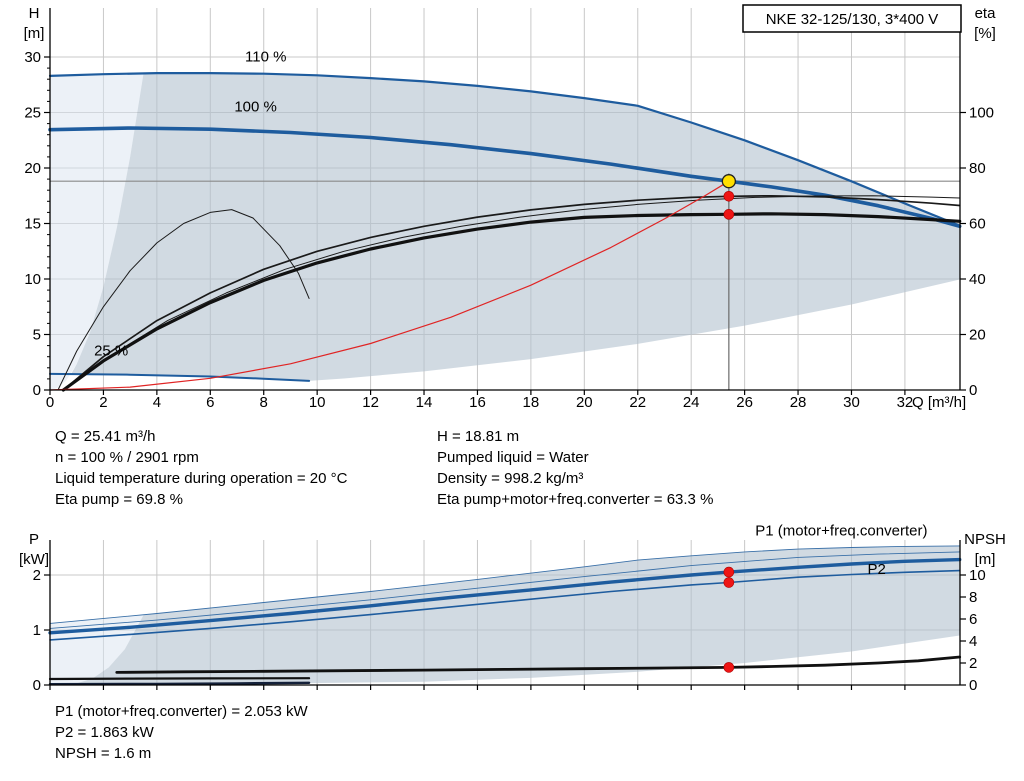 The image size is (1024, 781). What do you see at coordinates (424, 402) in the screenshot?
I see `x-tick-label: 14` at bounding box center [424, 402].